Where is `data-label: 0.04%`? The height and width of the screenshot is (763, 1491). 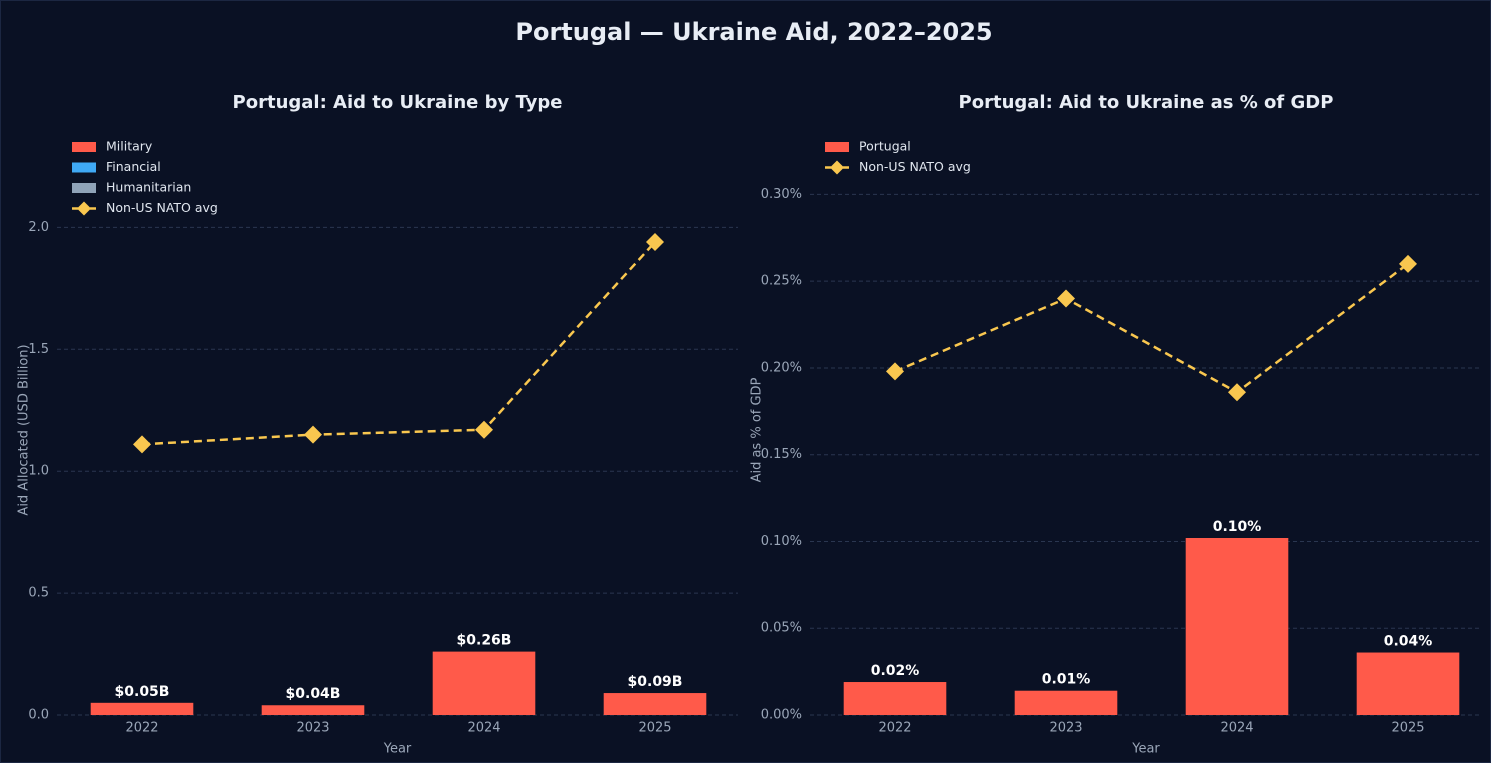
data-label: 0.04% is located at coordinates (1408, 642).